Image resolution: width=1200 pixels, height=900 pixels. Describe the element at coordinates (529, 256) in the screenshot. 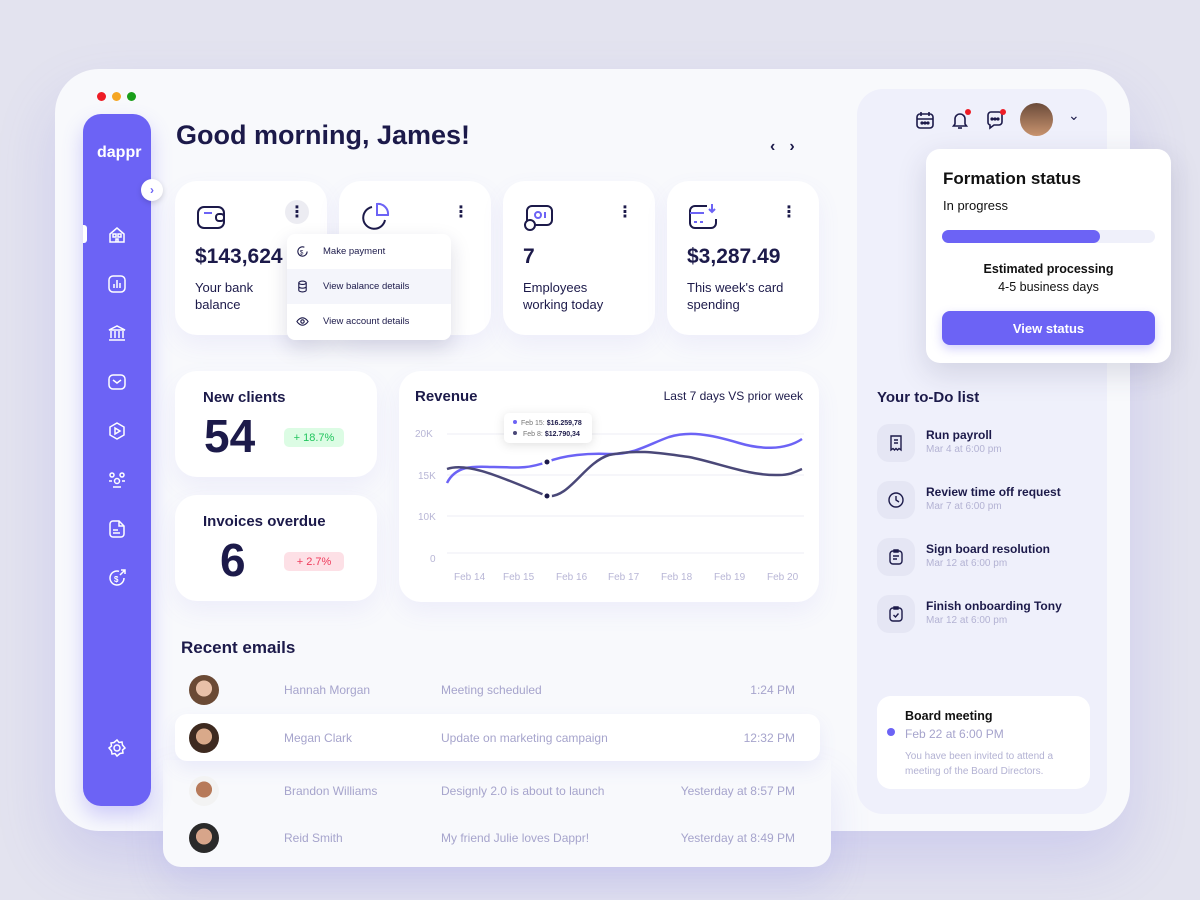

I see `stat-value: 7` at that location.